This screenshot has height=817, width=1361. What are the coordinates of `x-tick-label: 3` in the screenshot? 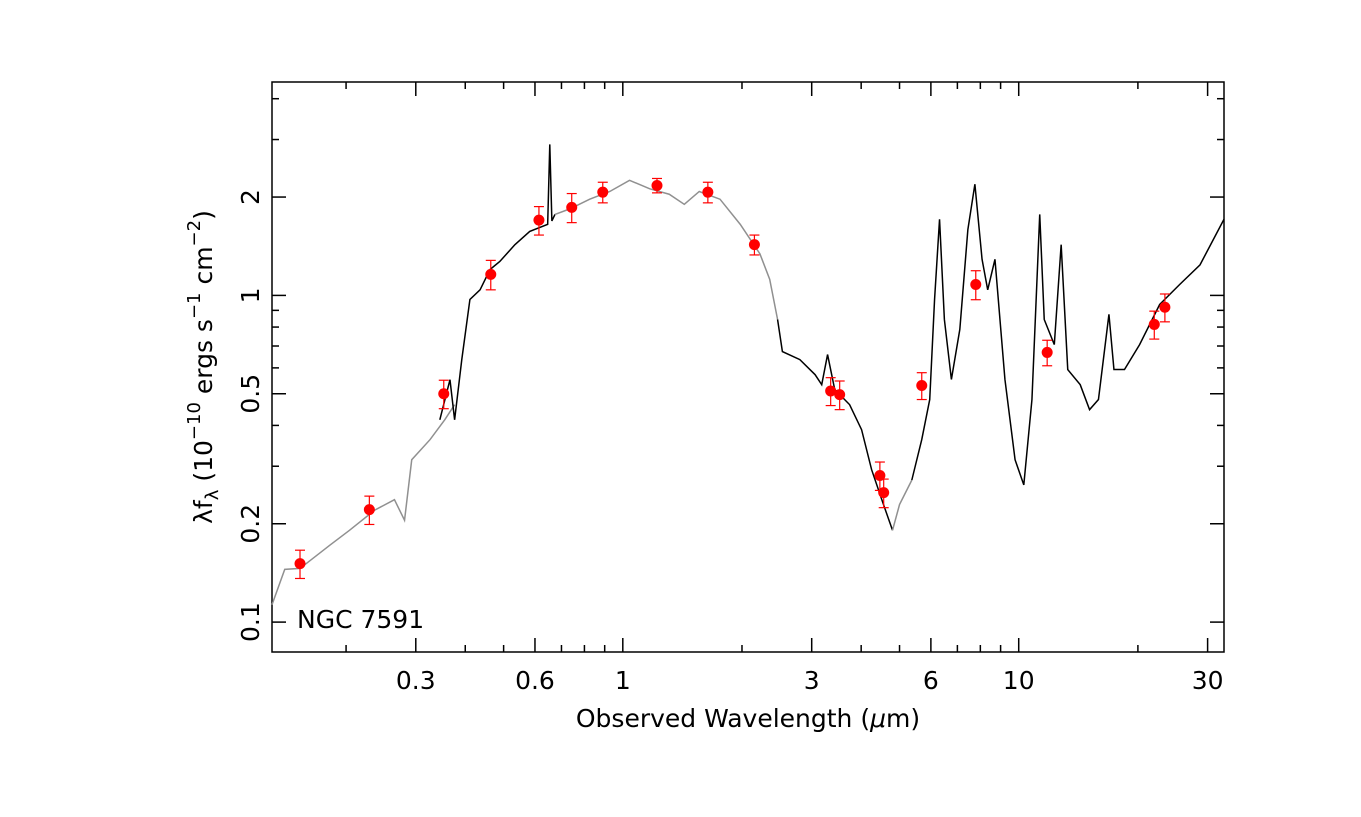 It's located at (812, 680).